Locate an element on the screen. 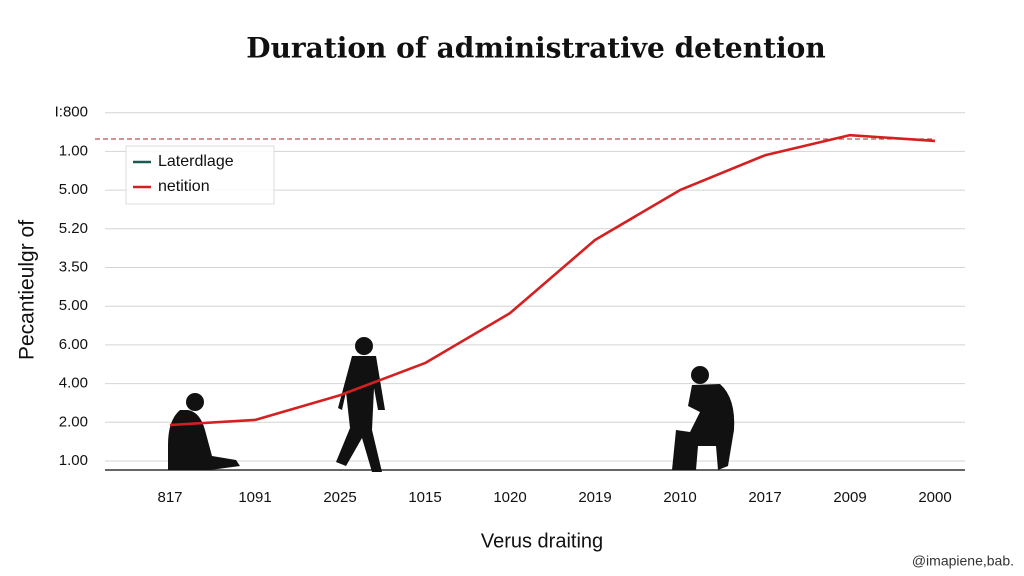 Image resolution: width=1024 pixels, height=576 pixels. y-axis-label: Pecantieulgr of is located at coordinates (27, 290).